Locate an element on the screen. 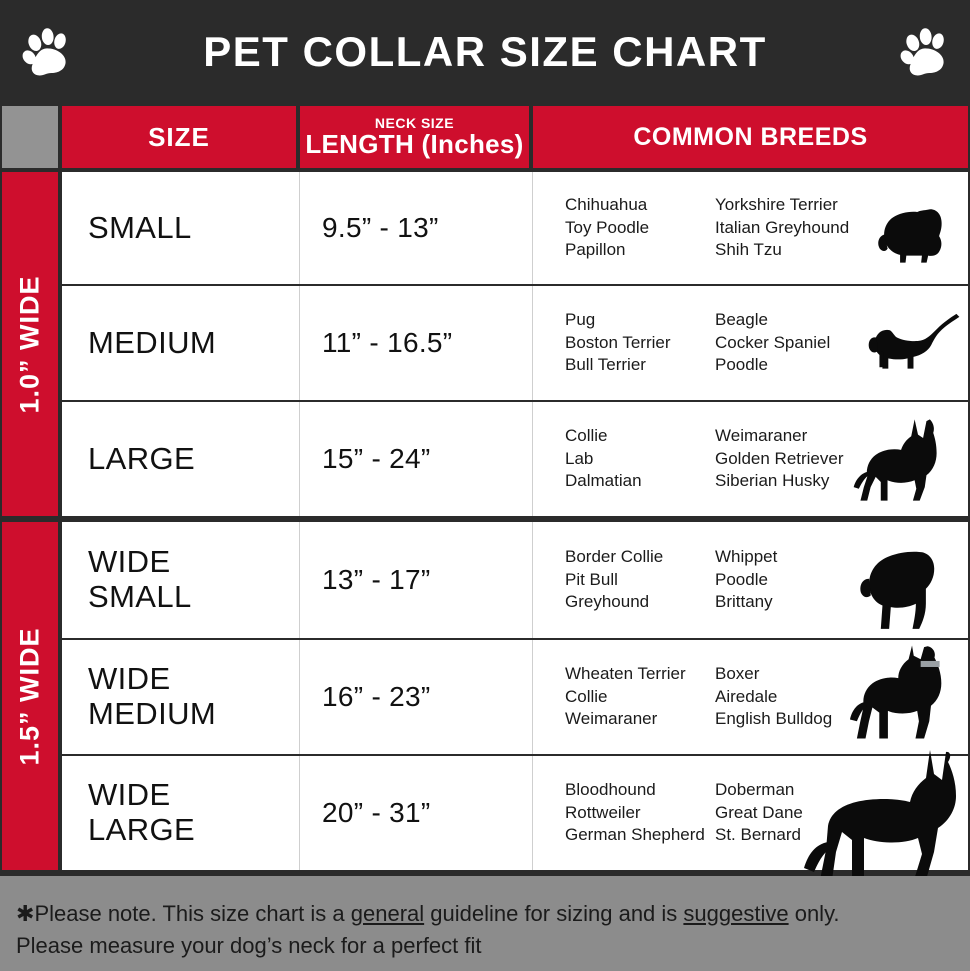 Image resolution: width=970 pixels, height=971 pixels. footer-underline-suggestive: suggestive is located at coordinates (736, 913).